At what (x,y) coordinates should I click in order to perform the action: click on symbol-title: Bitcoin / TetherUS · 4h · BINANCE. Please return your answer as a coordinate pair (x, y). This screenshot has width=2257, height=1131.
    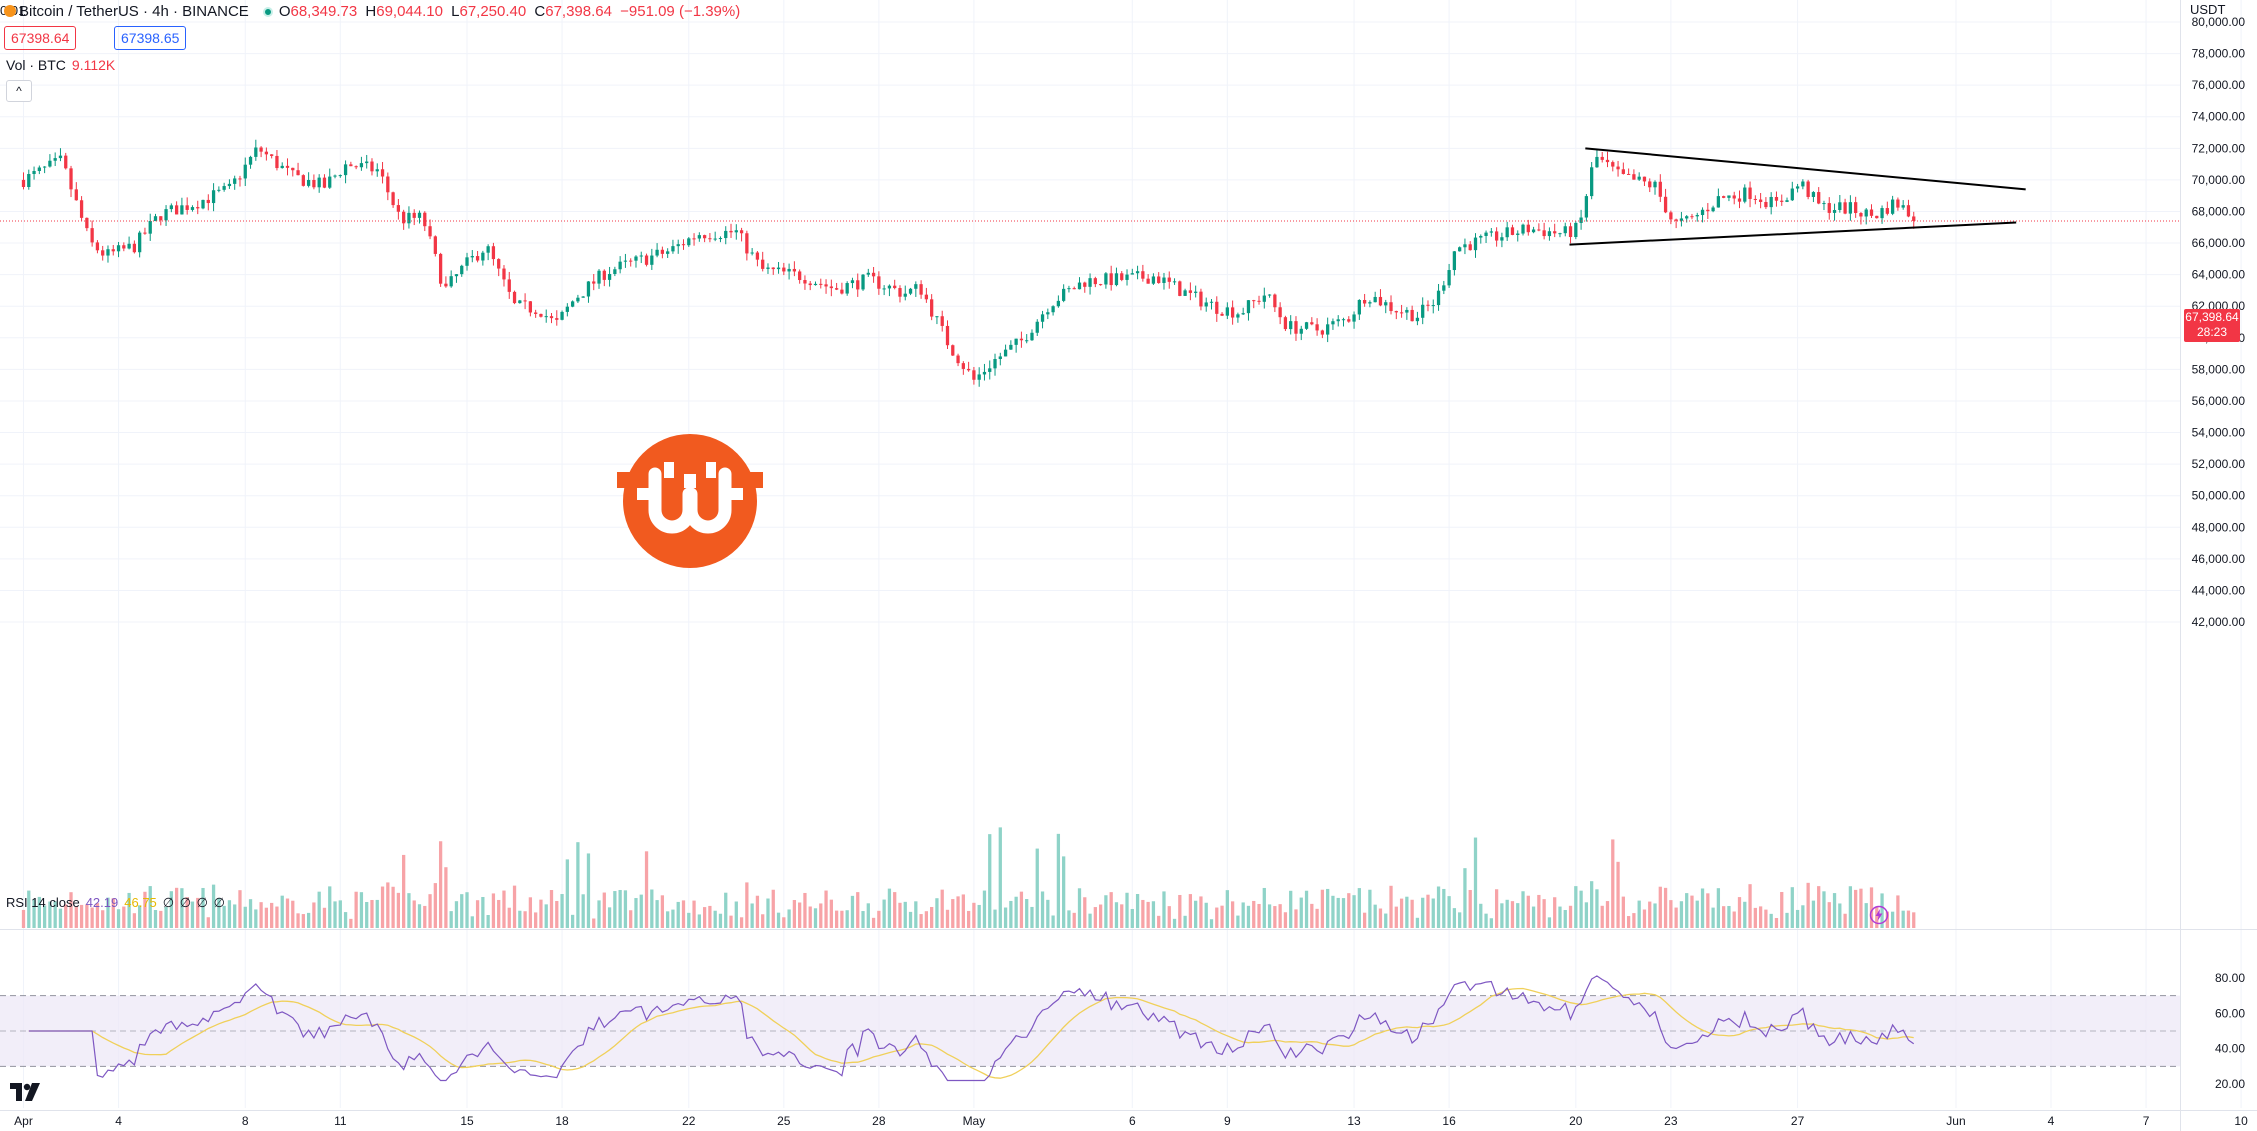
    Looking at the image, I should click on (134, 11).